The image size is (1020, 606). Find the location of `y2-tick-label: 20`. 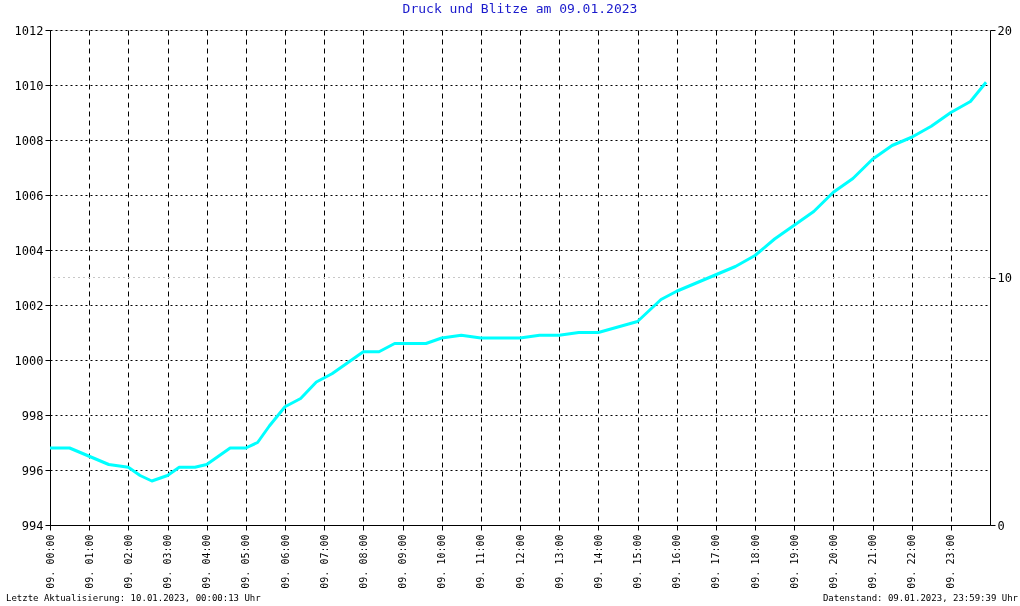

y2-tick-label: 20 is located at coordinates (1004, 30).